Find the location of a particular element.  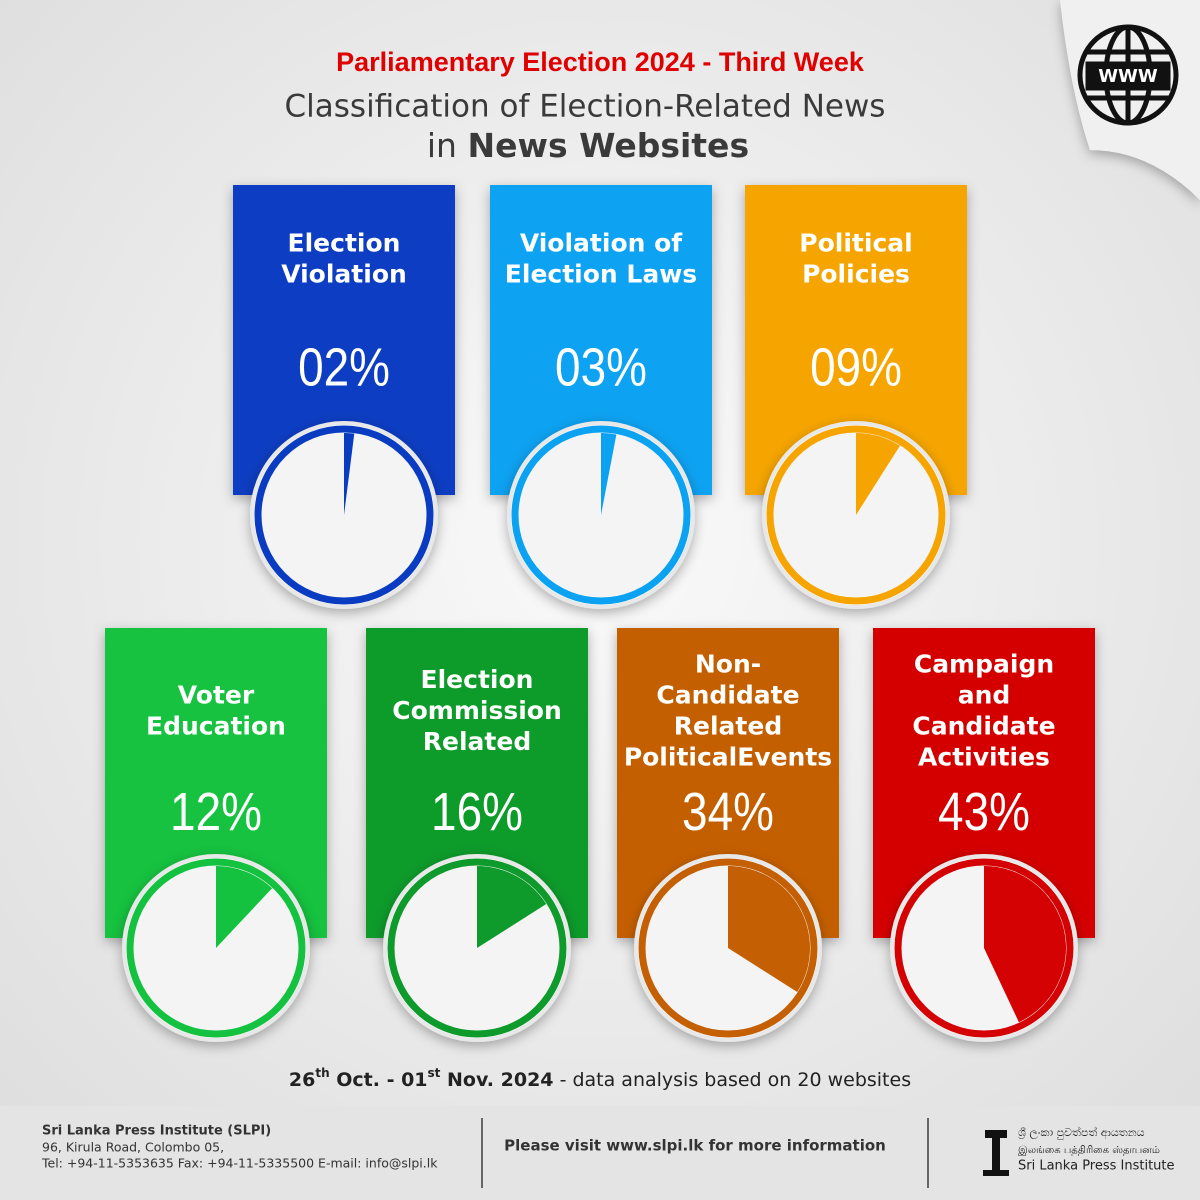

card-title: Violation is located at coordinates (344, 274).